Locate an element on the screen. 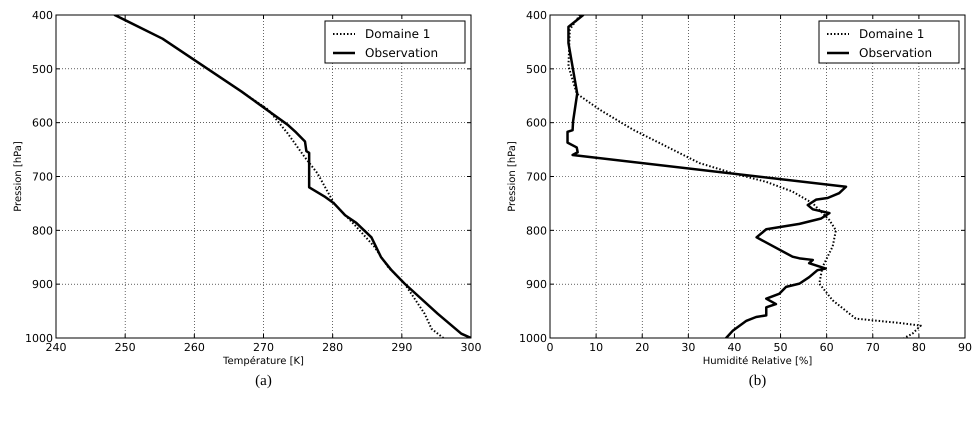  x-tick-label: 20 is located at coordinates (642, 347).